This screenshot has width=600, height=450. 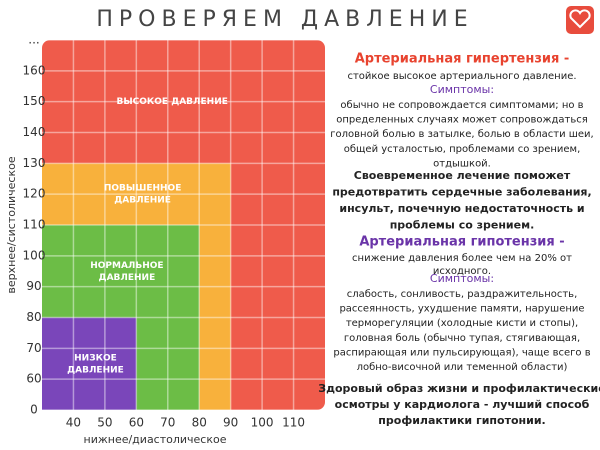 What do you see at coordinates (33, 379) in the screenshot?
I see `y-tick-label: 60` at bounding box center [33, 379].